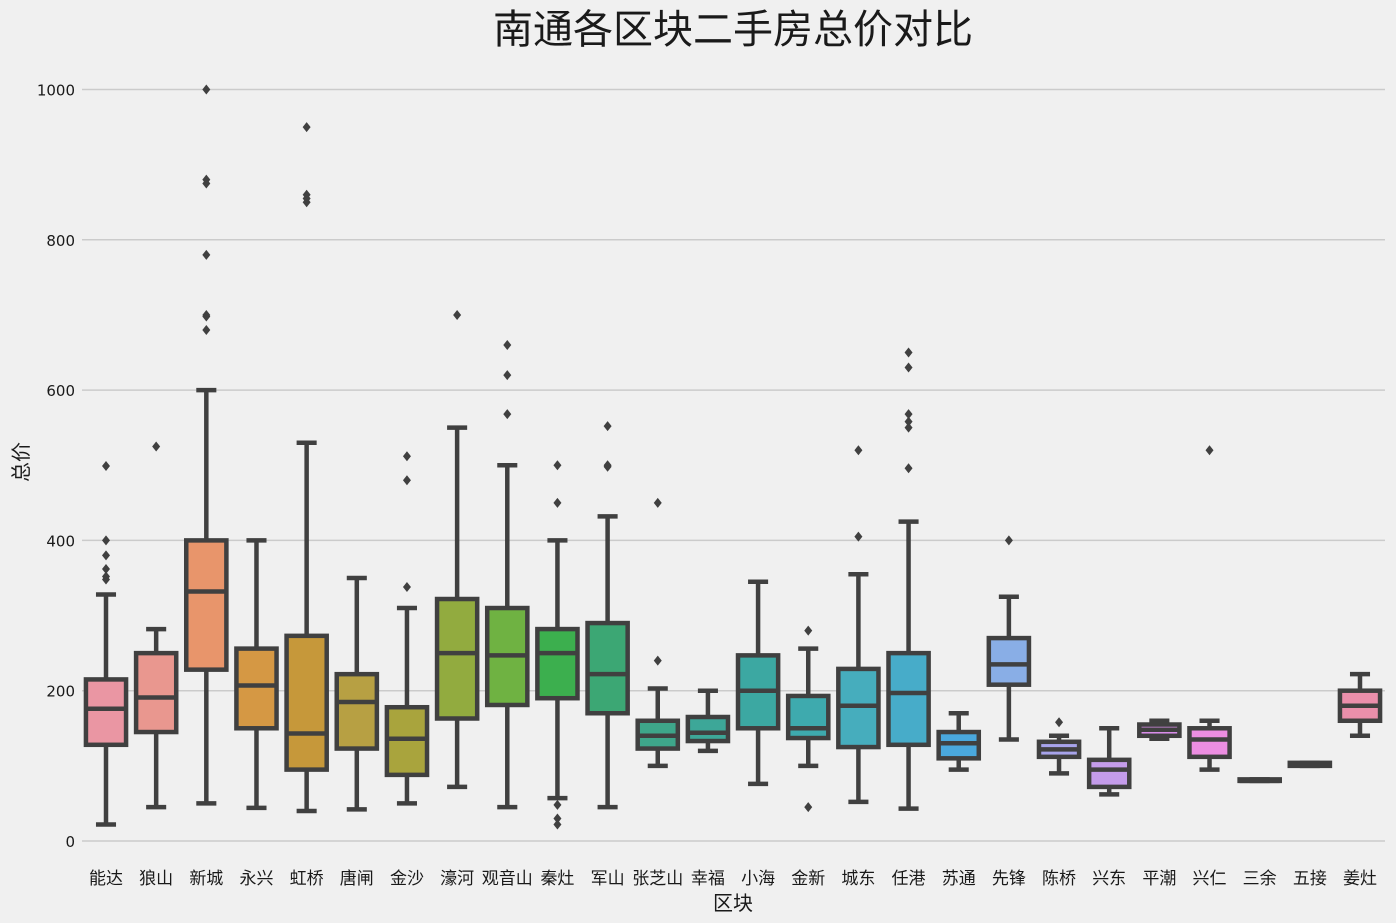  Describe the element at coordinates (808, 879) in the screenshot. I see `x-tick-label: 金新` at that location.